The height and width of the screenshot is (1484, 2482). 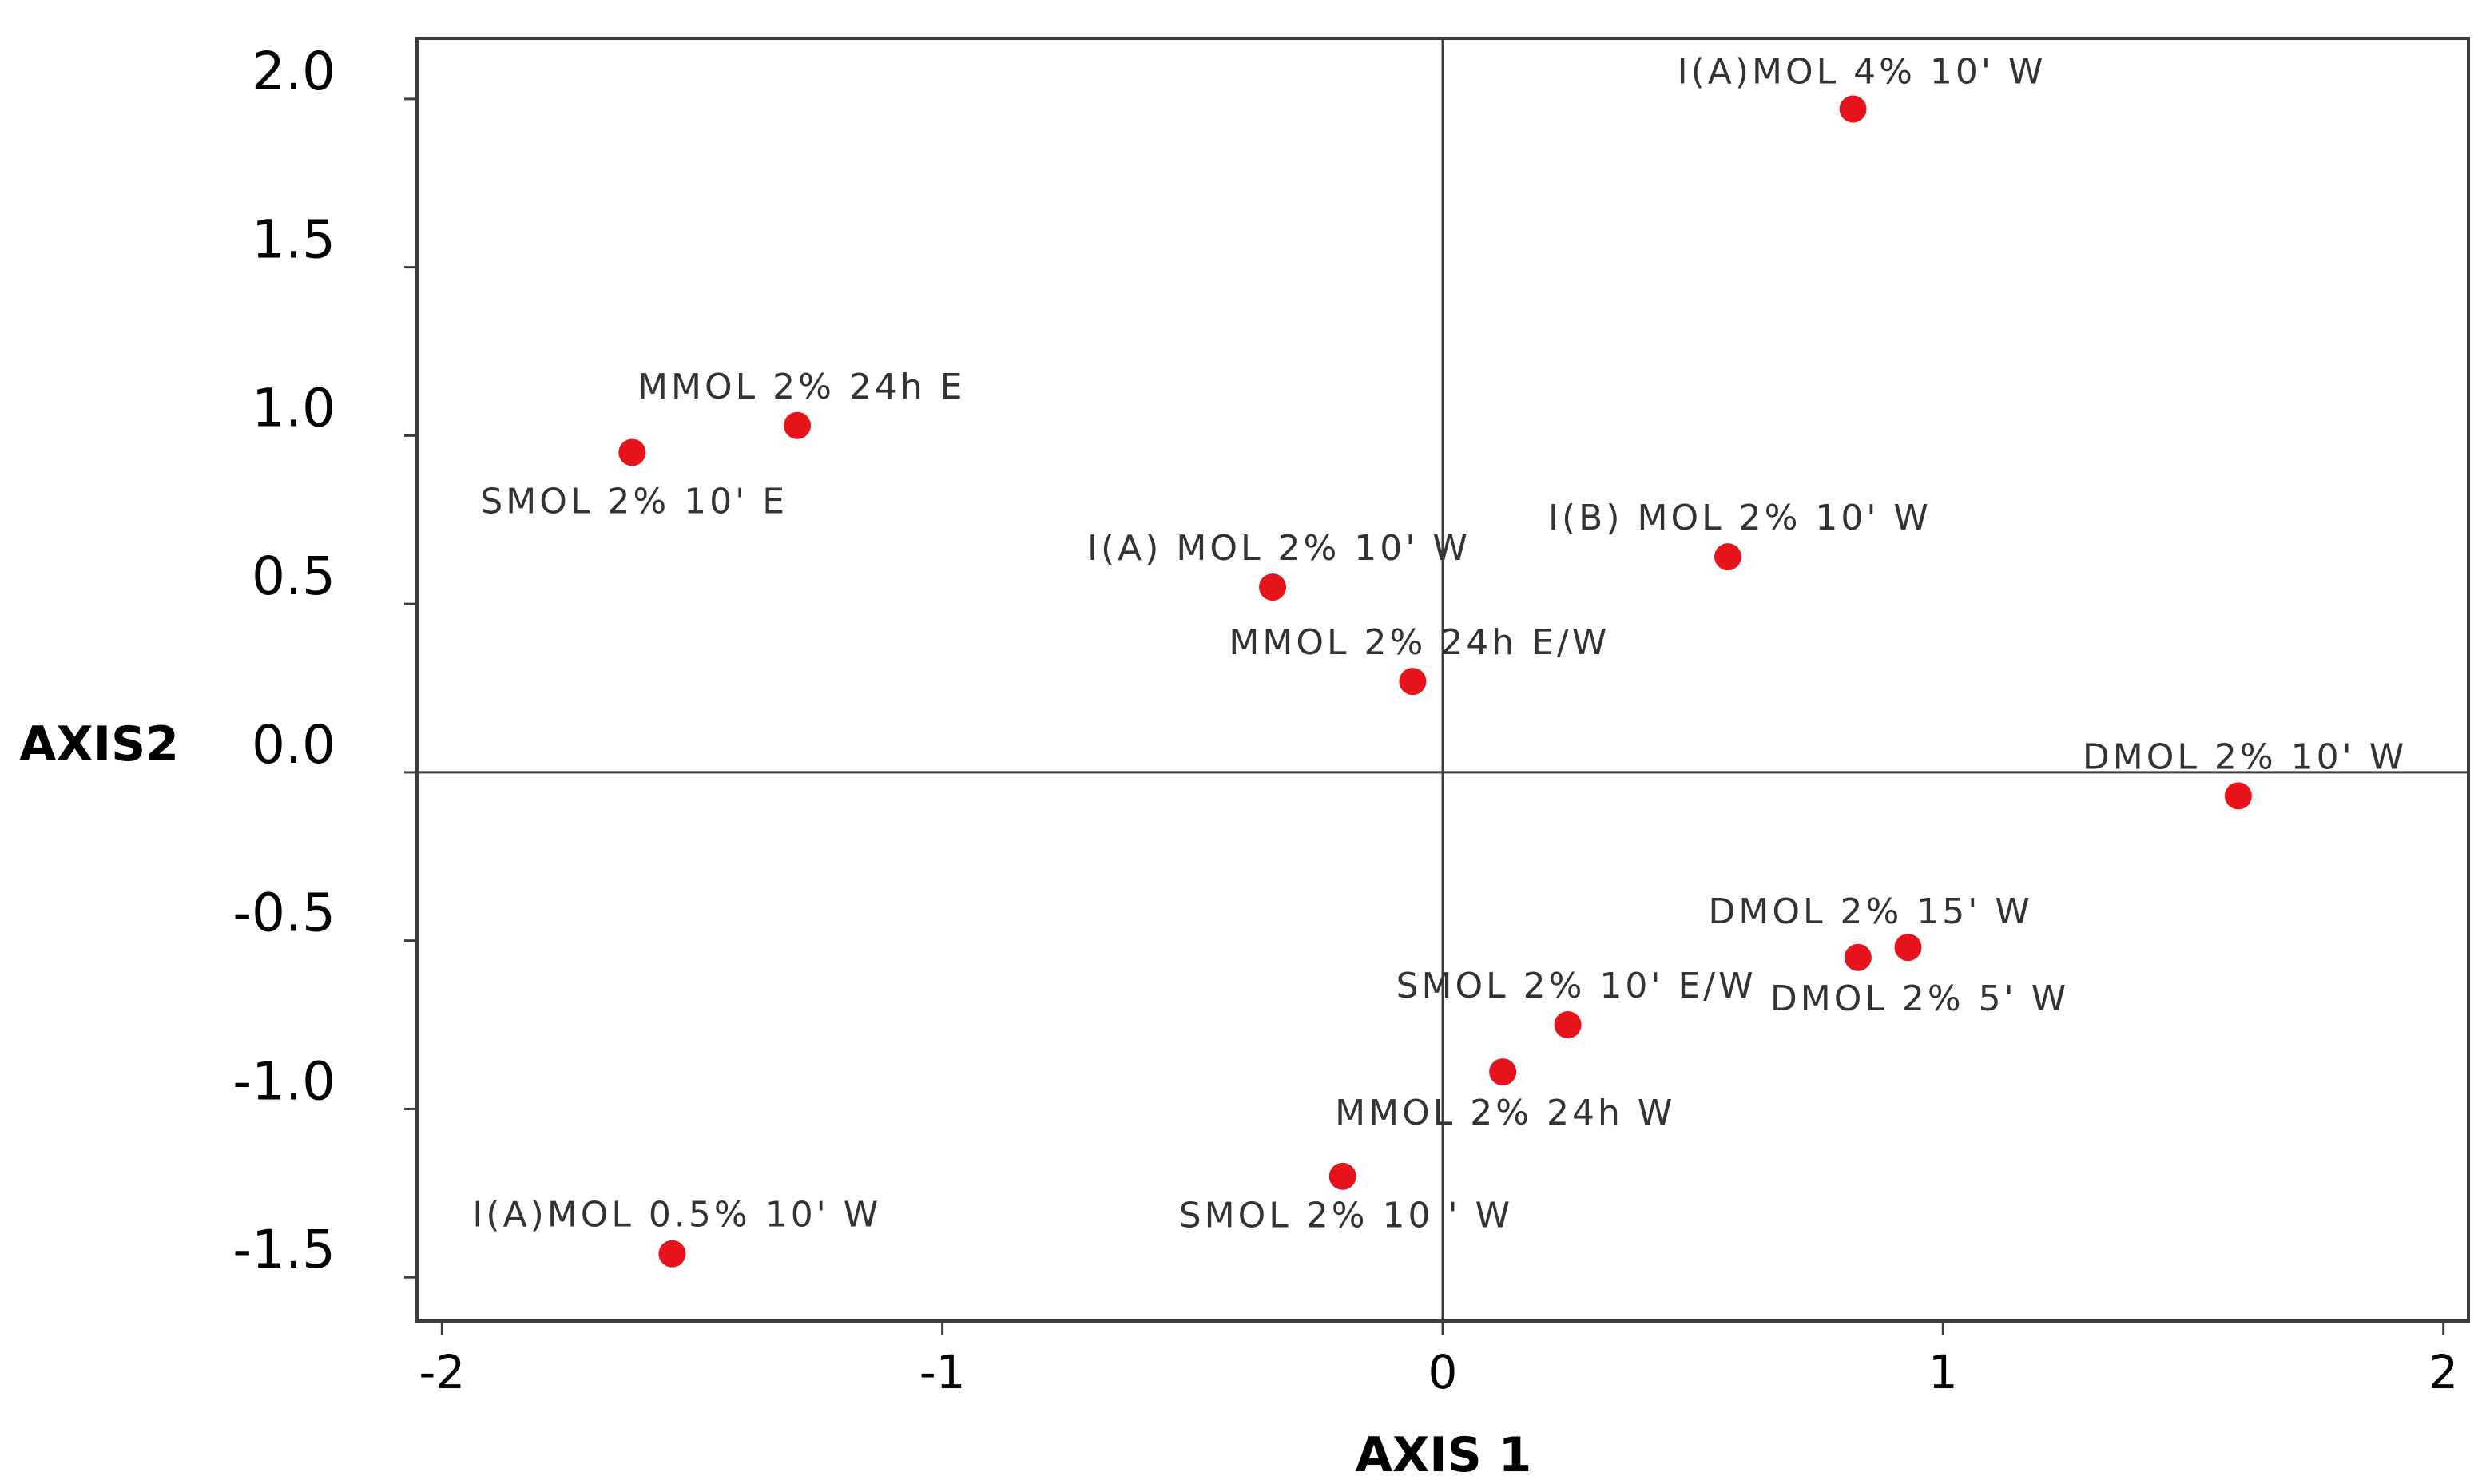 What do you see at coordinates (294, 71) in the screenshot?
I see `y-tick-label: 2.0` at bounding box center [294, 71].